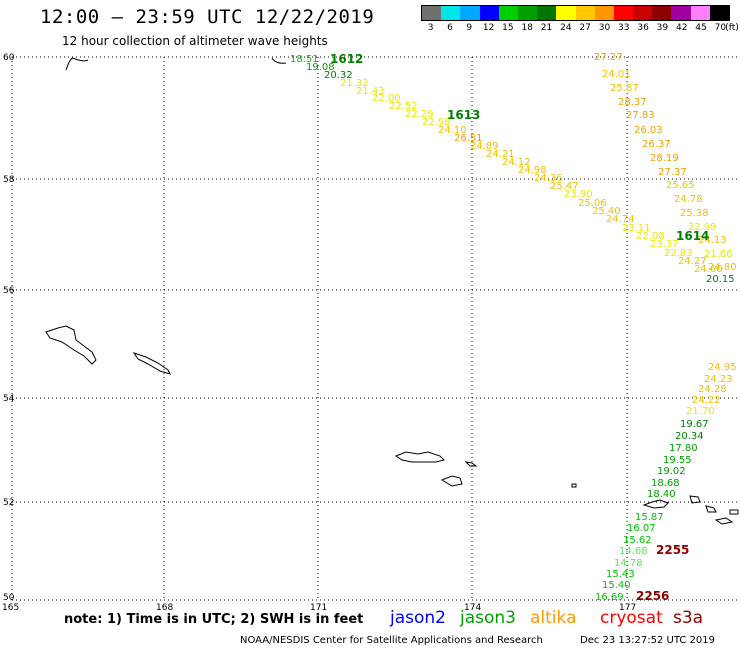 This screenshot has height=650, width=740. I want to click on lat-label: 52, so click(8, 503).